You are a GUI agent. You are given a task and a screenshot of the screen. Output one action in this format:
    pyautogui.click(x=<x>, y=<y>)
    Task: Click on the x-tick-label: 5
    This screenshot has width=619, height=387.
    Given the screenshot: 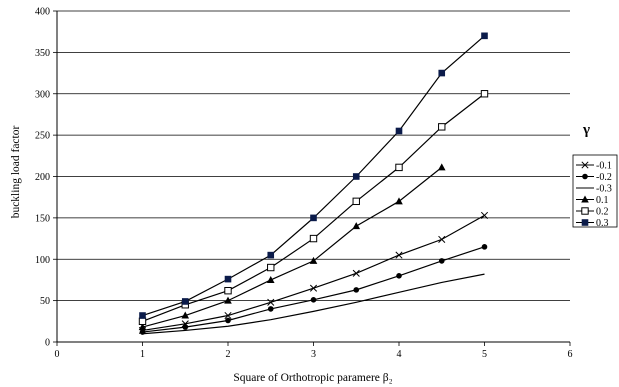 What is the action you would take?
    pyautogui.click(x=484, y=354)
    